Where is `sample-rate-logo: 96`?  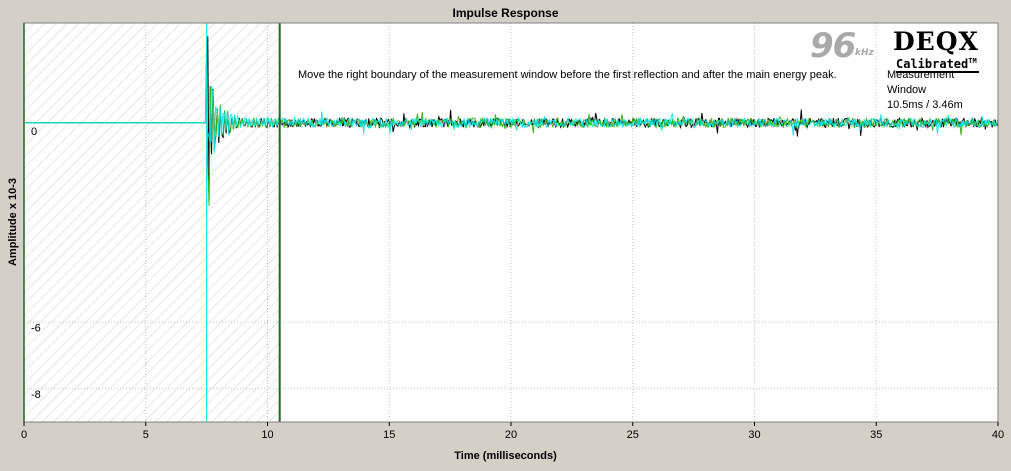 sample-rate-logo: 96 is located at coordinates (833, 46).